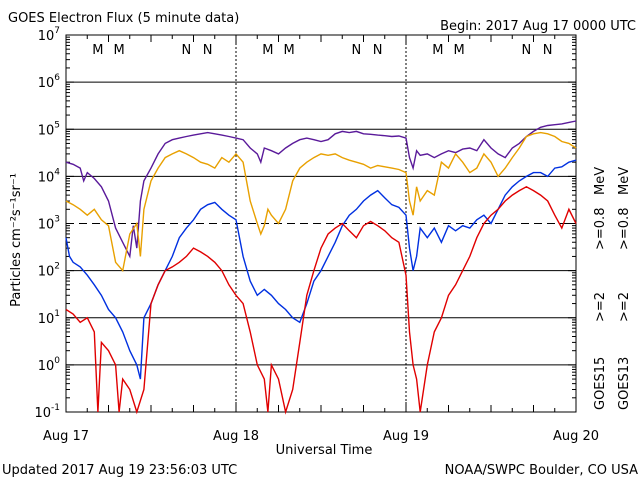 This screenshot has height=480, width=640. I want to click on y-tick-label: 10², so click(49, 271).